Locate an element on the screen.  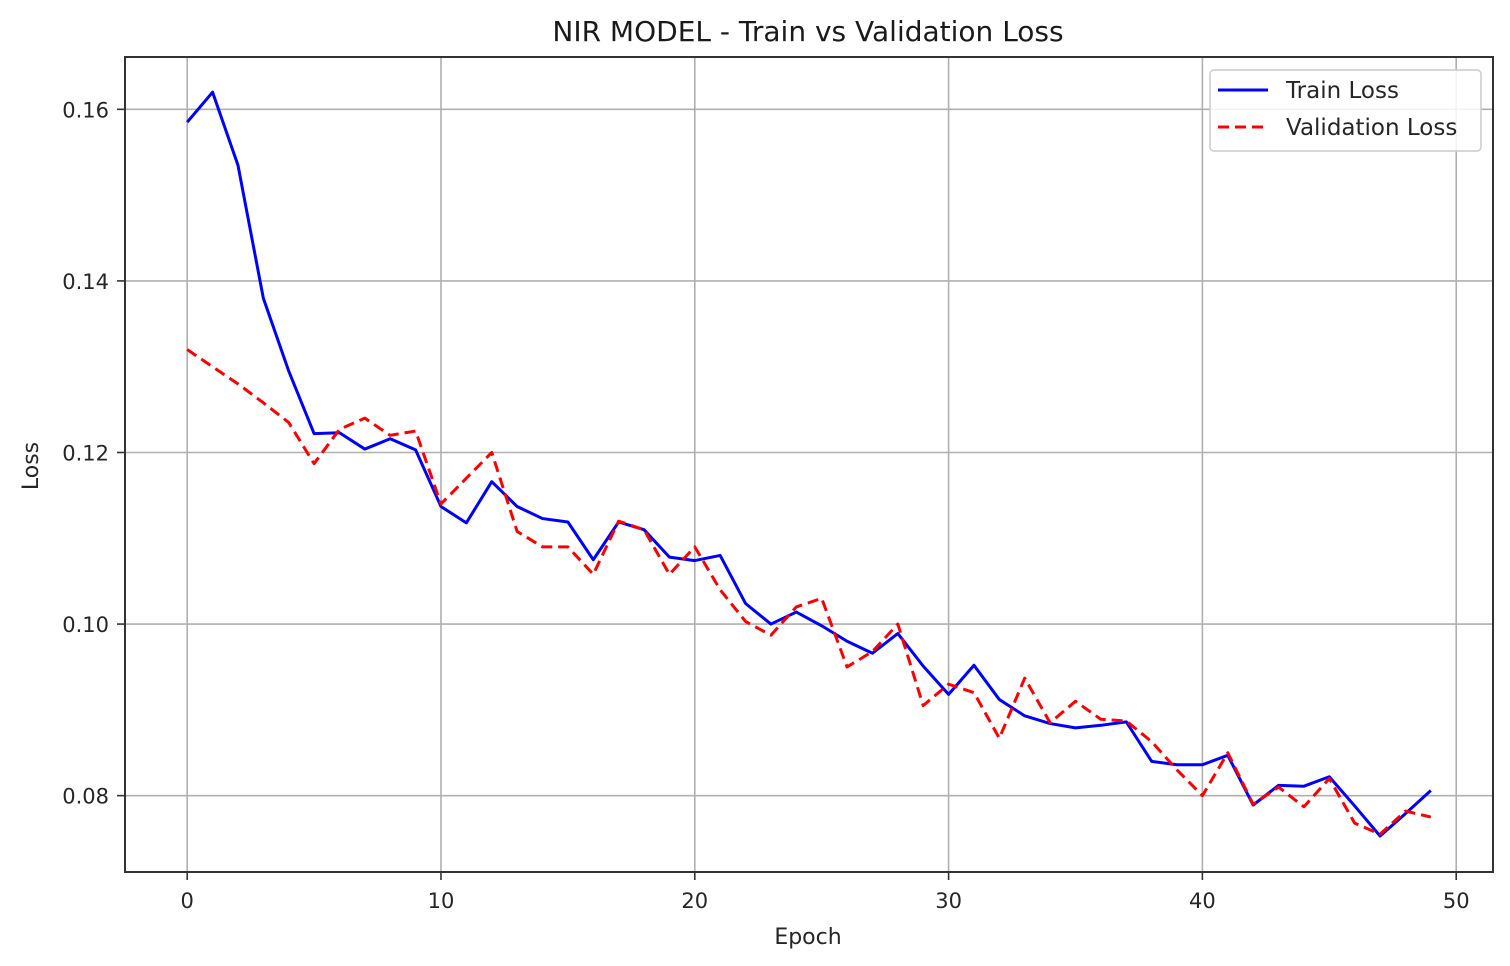
legend-validation-label: Validation Loss is located at coordinates (1371, 128).